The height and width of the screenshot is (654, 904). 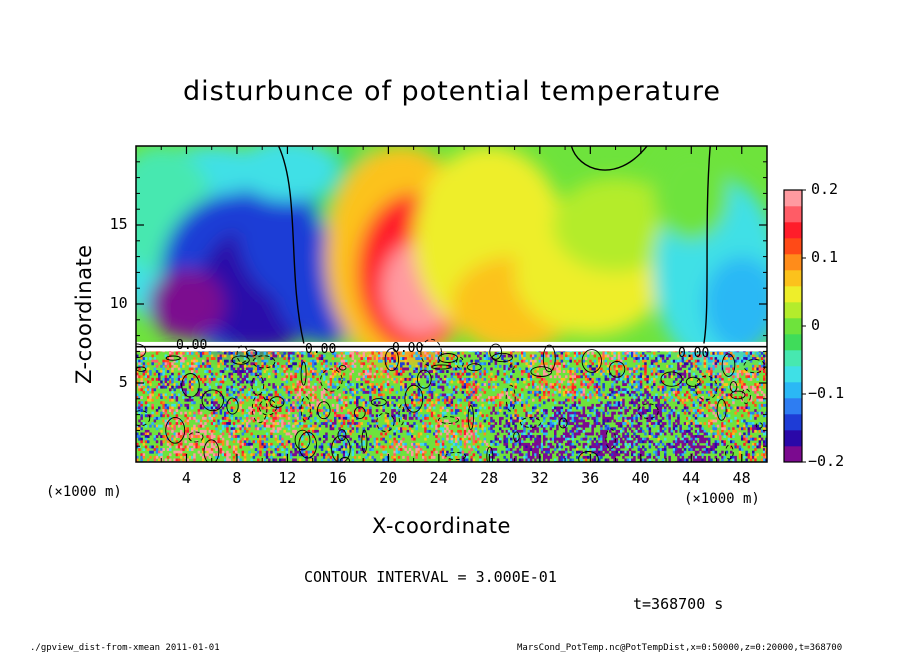 I want to click on x-tick-label-3: 16, so click(x=337, y=478).